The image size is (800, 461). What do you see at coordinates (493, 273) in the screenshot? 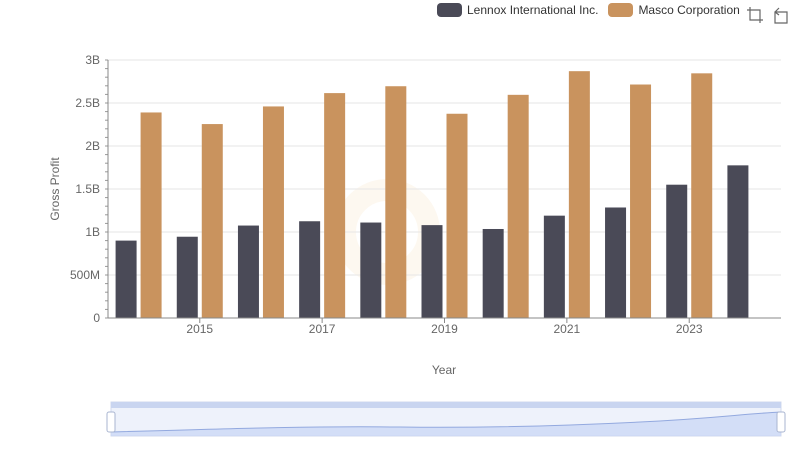
I see `bar-lennox-2020` at bounding box center [493, 273].